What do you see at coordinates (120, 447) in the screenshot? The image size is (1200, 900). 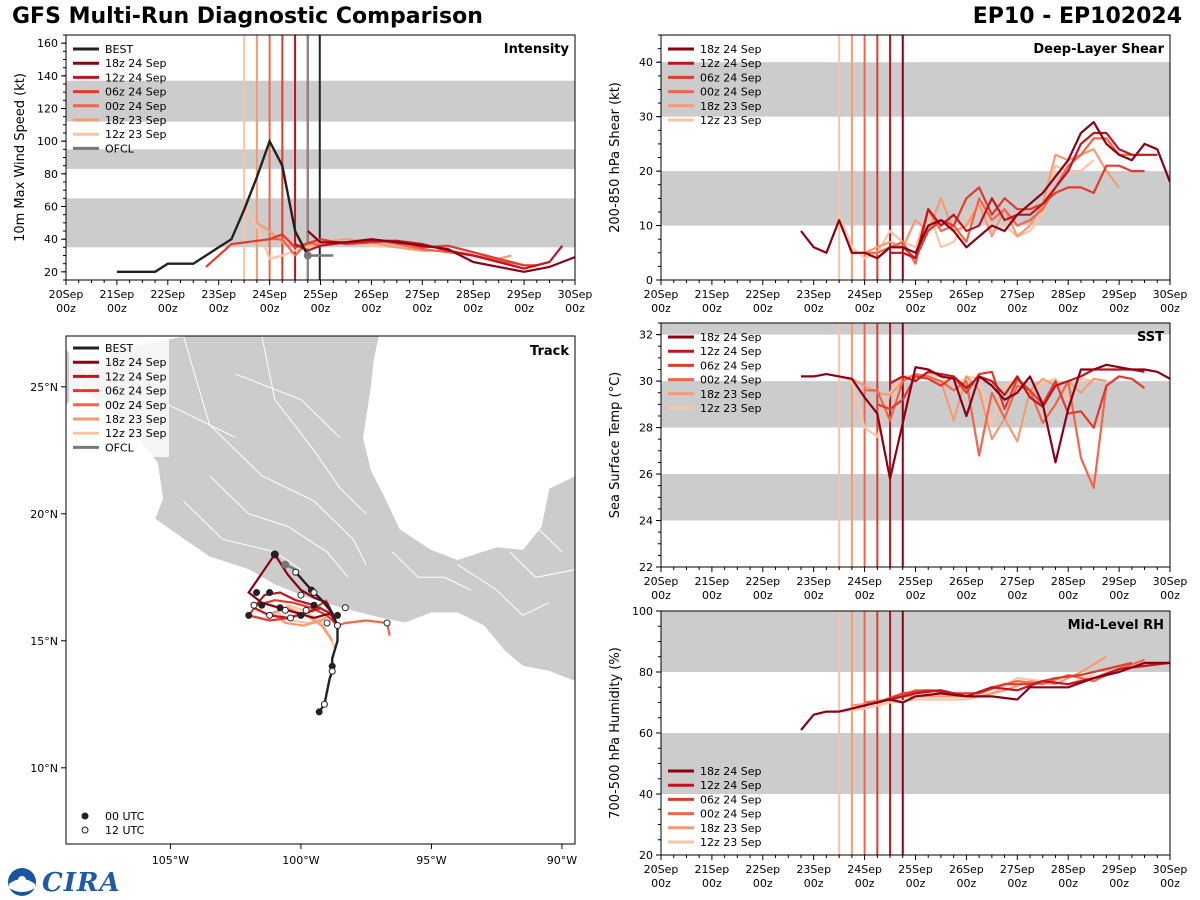 I see `track-legend-label: OFCL` at bounding box center [120, 447].